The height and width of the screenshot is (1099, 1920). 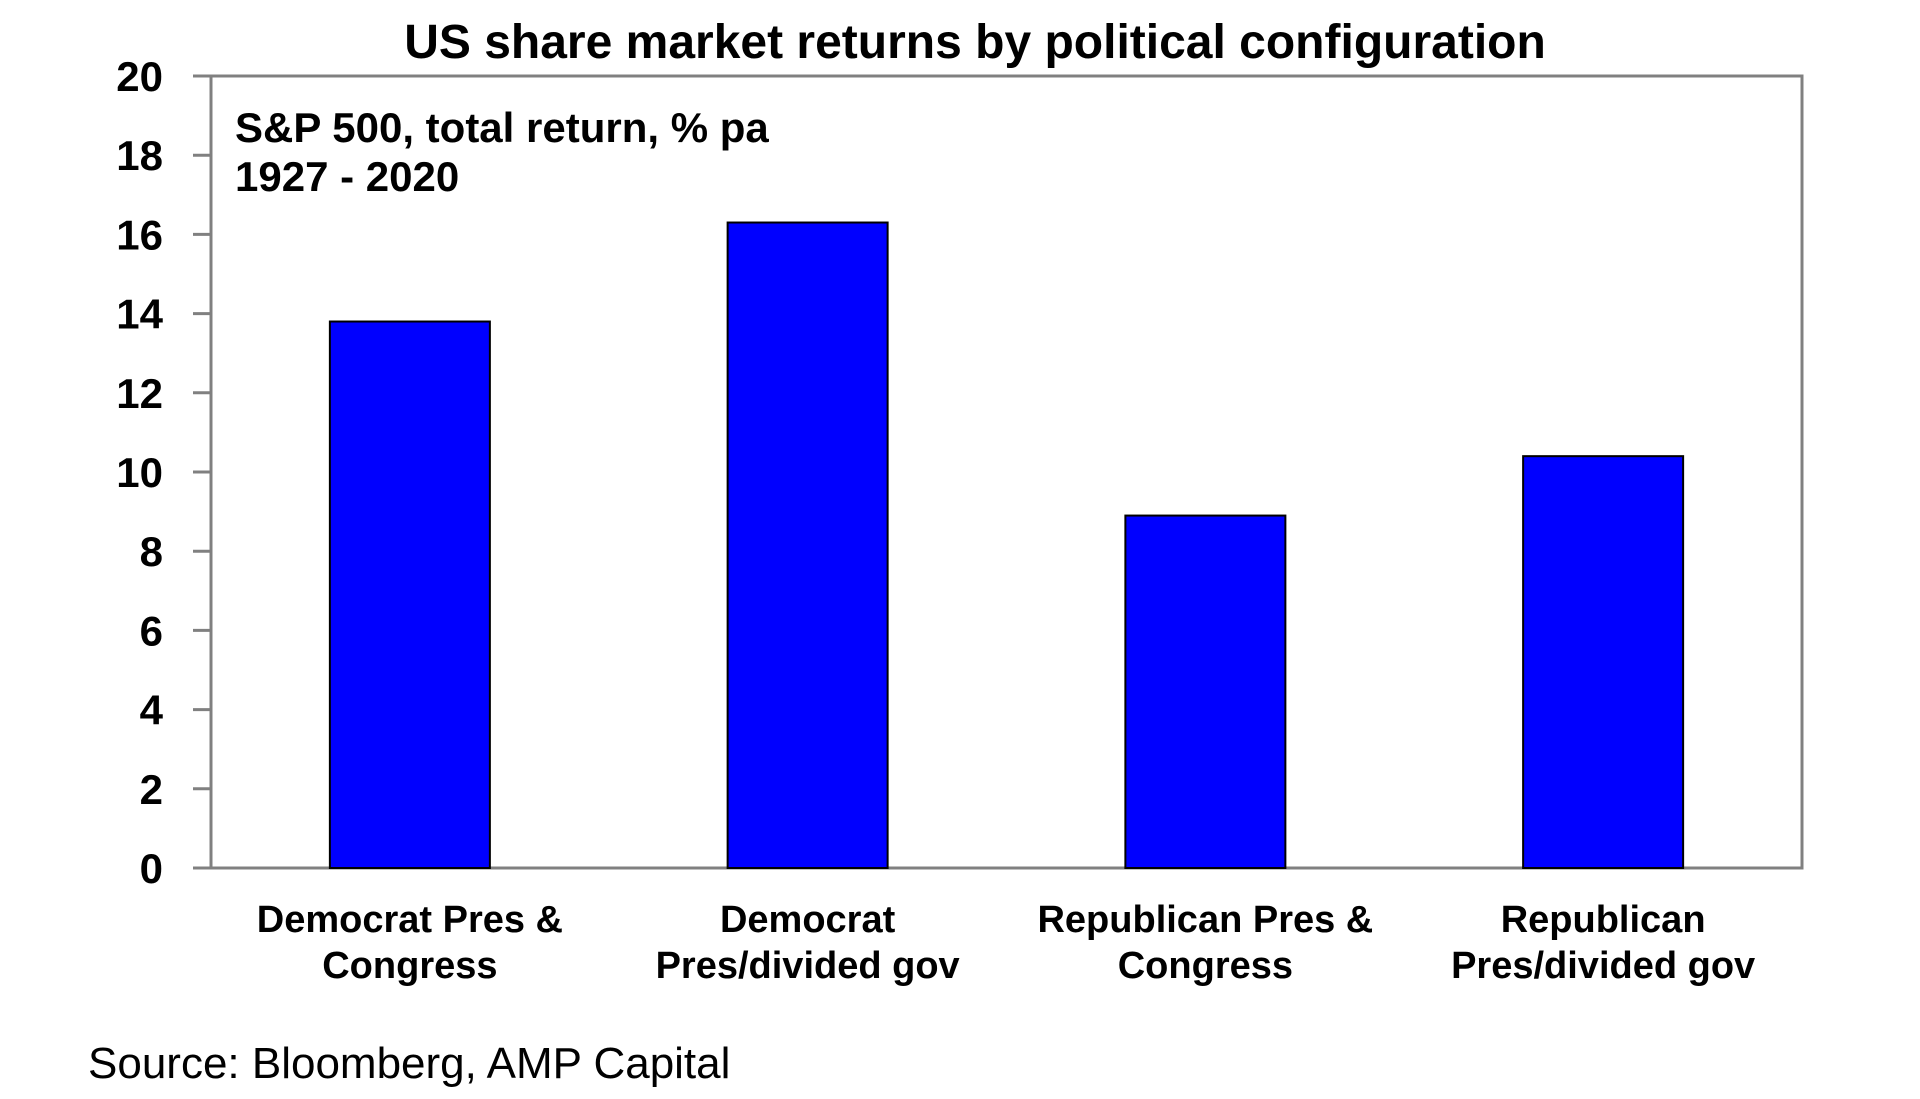 What do you see at coordinates (139, 393) in the screenshot?
I see `y-tick-label: 12` at bounding box center [139, 393].